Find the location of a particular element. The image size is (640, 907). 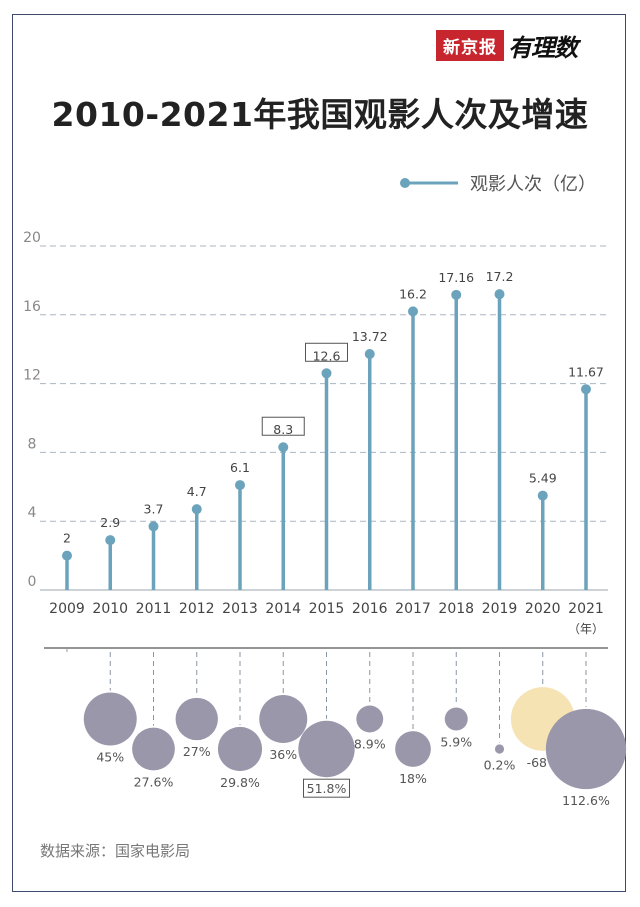

x-tick-label: 2014 is located at coordinates (283, 609).